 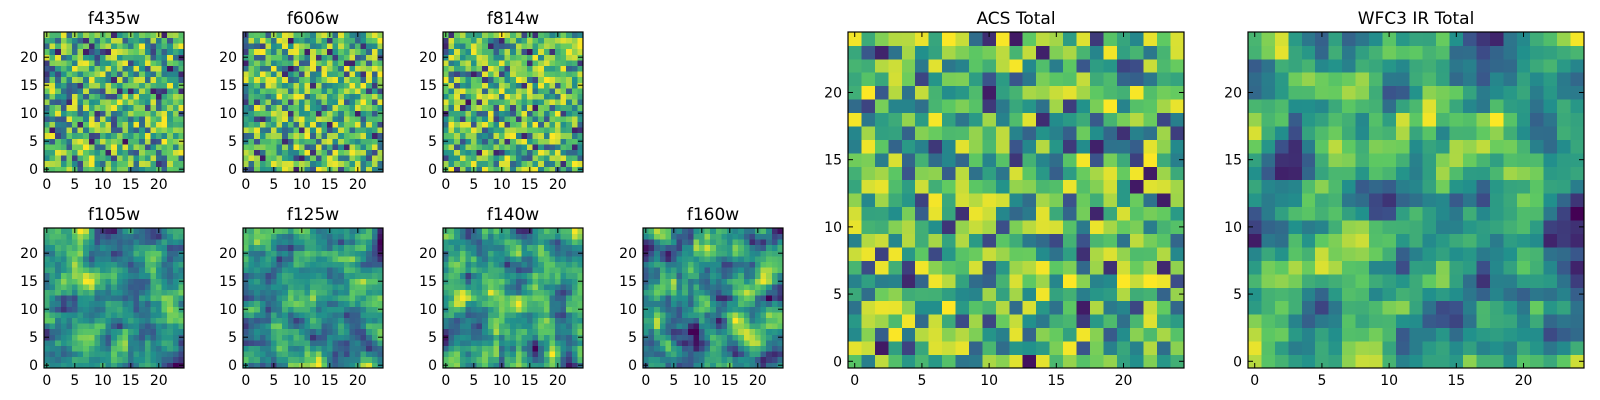 What do you see at coordinates (228, 58) in the screenshot?
I see `y-tick-label: 20` at bounding box center [228, 58].